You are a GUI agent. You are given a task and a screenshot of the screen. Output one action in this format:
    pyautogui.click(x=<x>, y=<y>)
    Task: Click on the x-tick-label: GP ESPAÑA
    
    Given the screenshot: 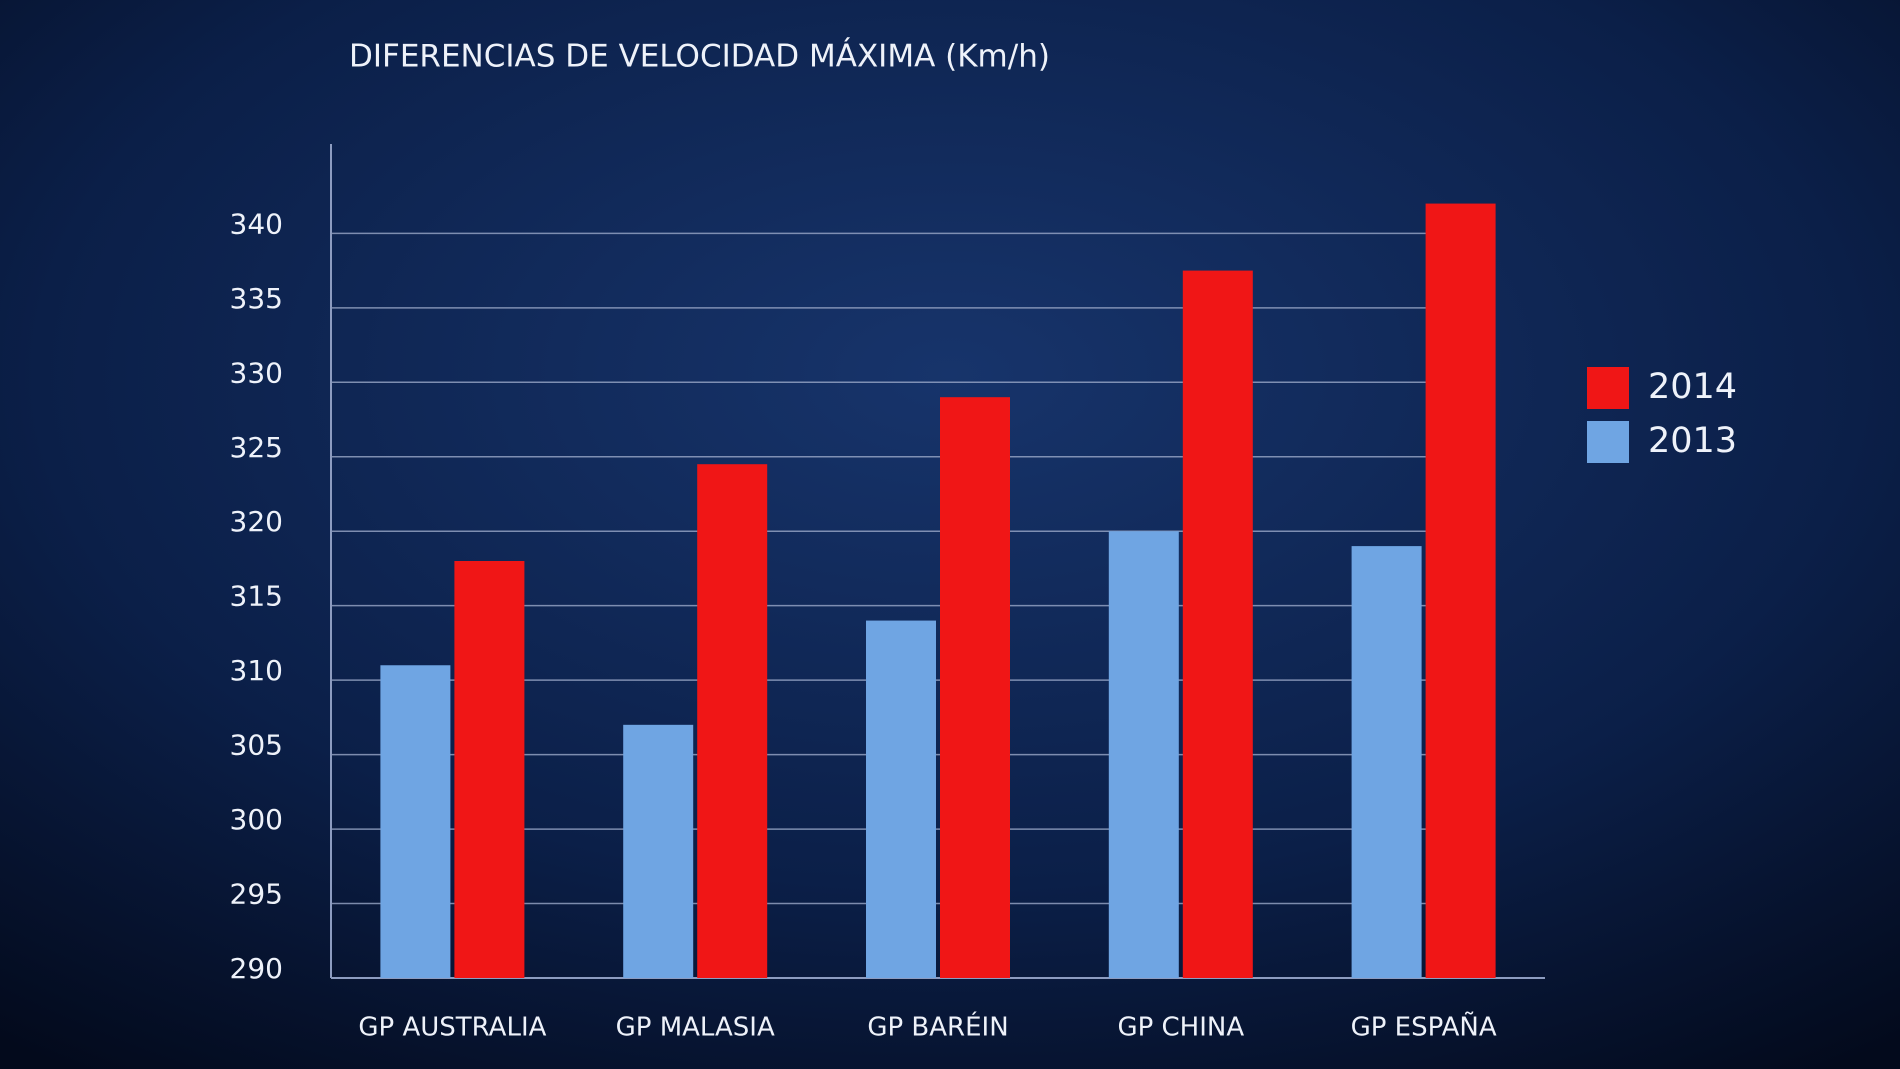 What is the action you would take?
    pyautogui.click(x=1424, y=1027)
    